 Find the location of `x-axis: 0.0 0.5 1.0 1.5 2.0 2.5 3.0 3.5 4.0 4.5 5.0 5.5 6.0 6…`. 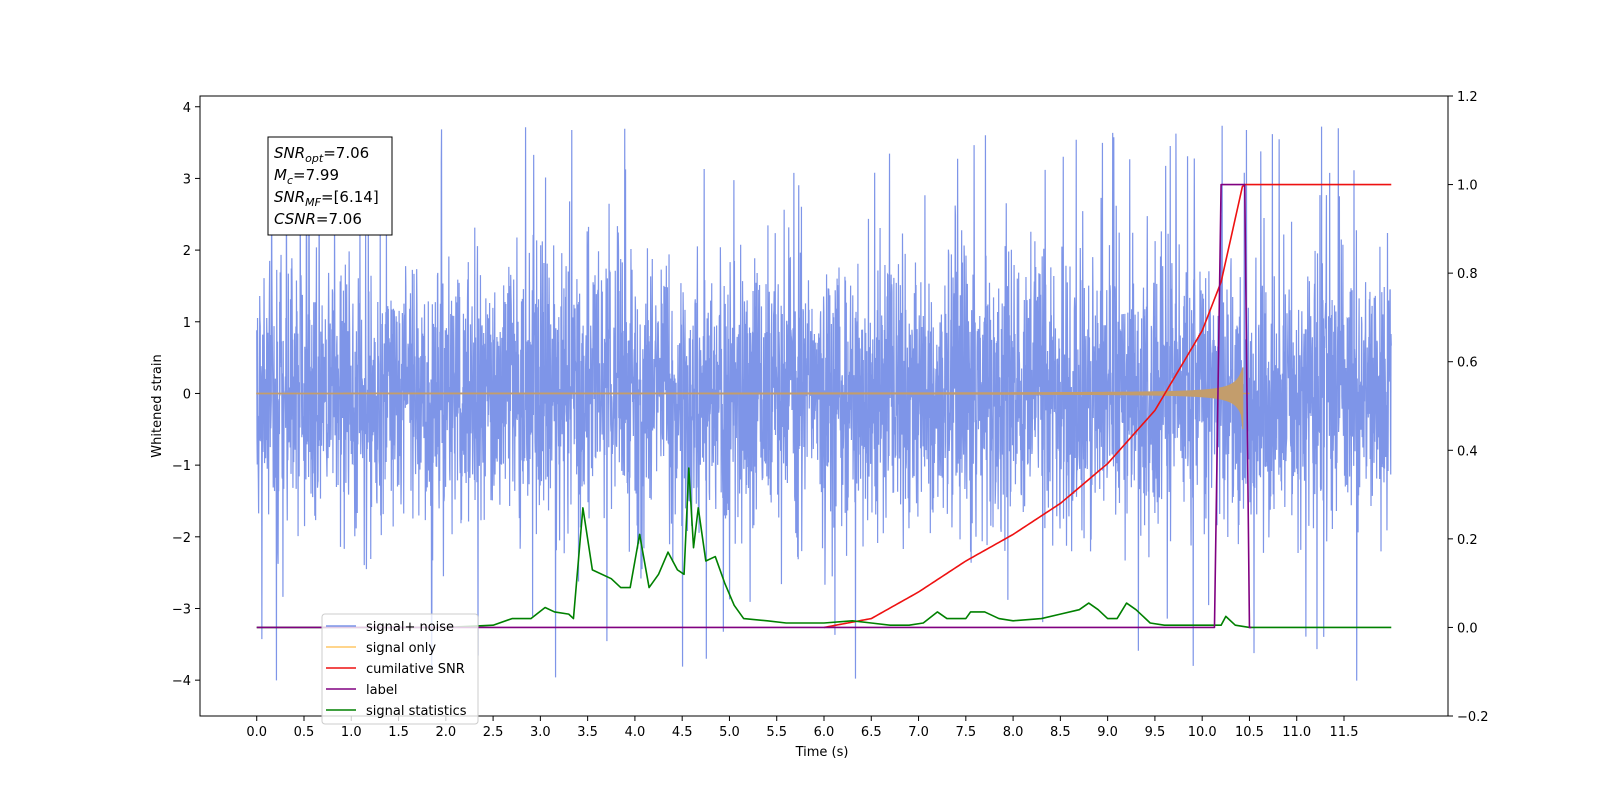

x-axis: 0.0 0.5 1.0 1.5 2.0 2.5 3.0 3.5 4.0 4.5 5.0 5.5 6.0 6… is located at coordinates (802, 728).